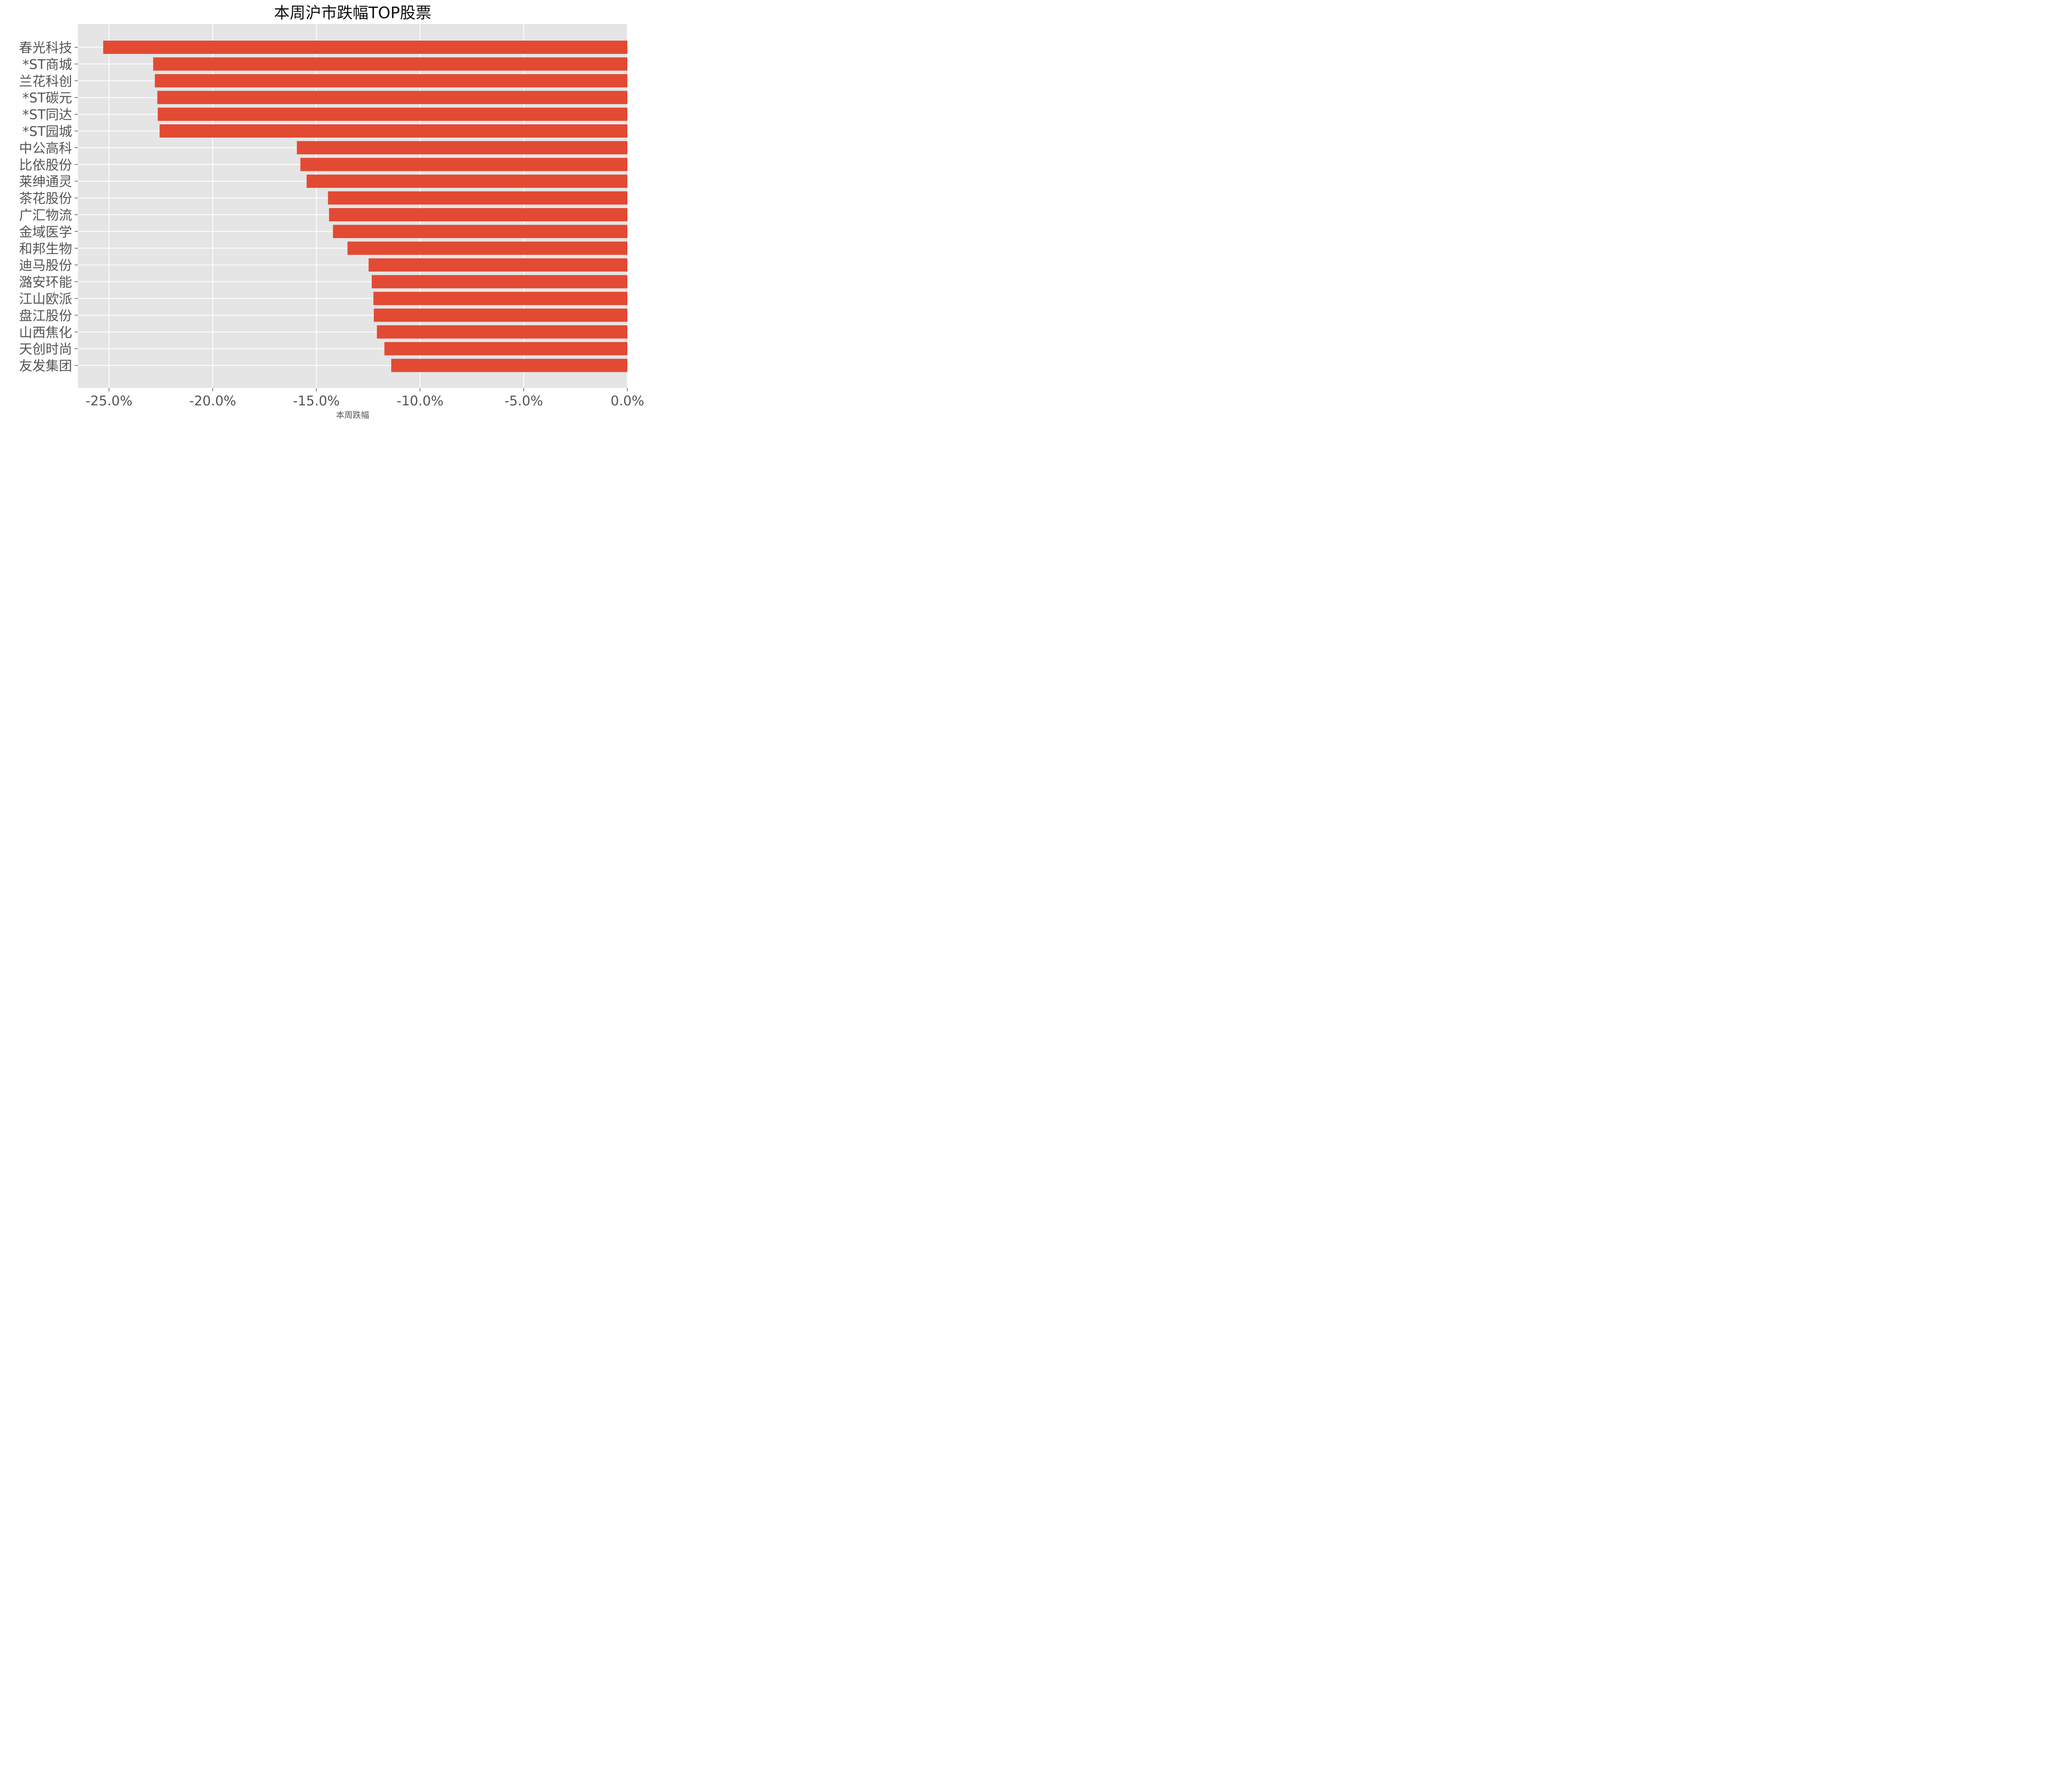 This screenshot has height=1789, width=2072. I want to click on y-tick-label: 广汇物流, so click(45, 215).